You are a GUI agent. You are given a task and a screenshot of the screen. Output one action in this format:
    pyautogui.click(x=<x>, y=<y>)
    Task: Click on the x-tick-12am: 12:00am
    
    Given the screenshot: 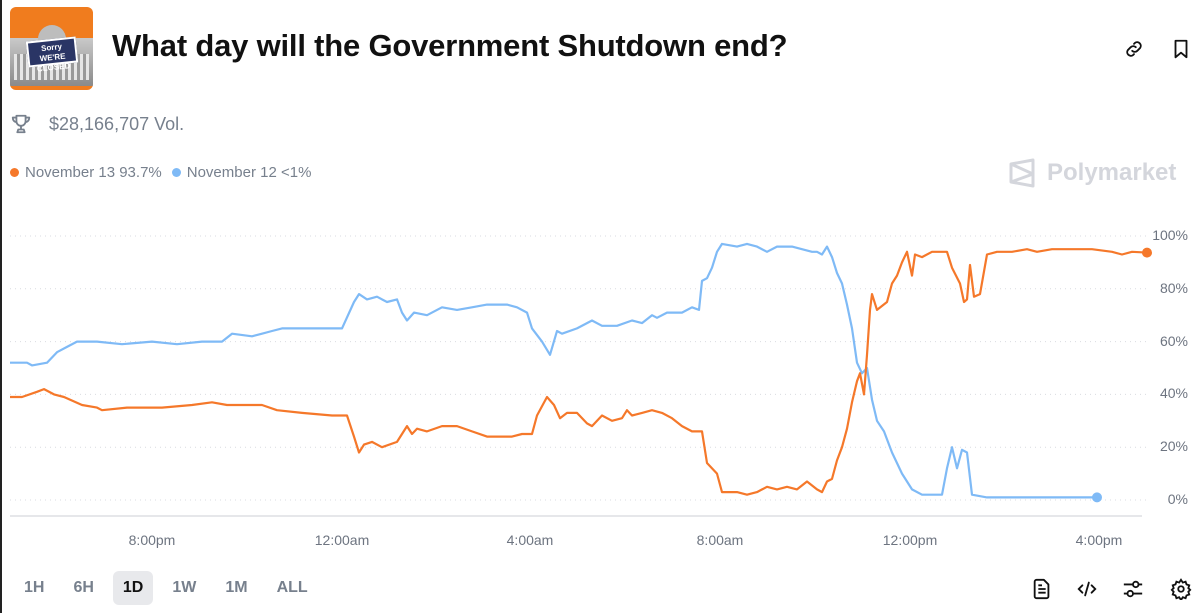 What is the action you would take?
    pyautogui.click(x=342, y=540)
    